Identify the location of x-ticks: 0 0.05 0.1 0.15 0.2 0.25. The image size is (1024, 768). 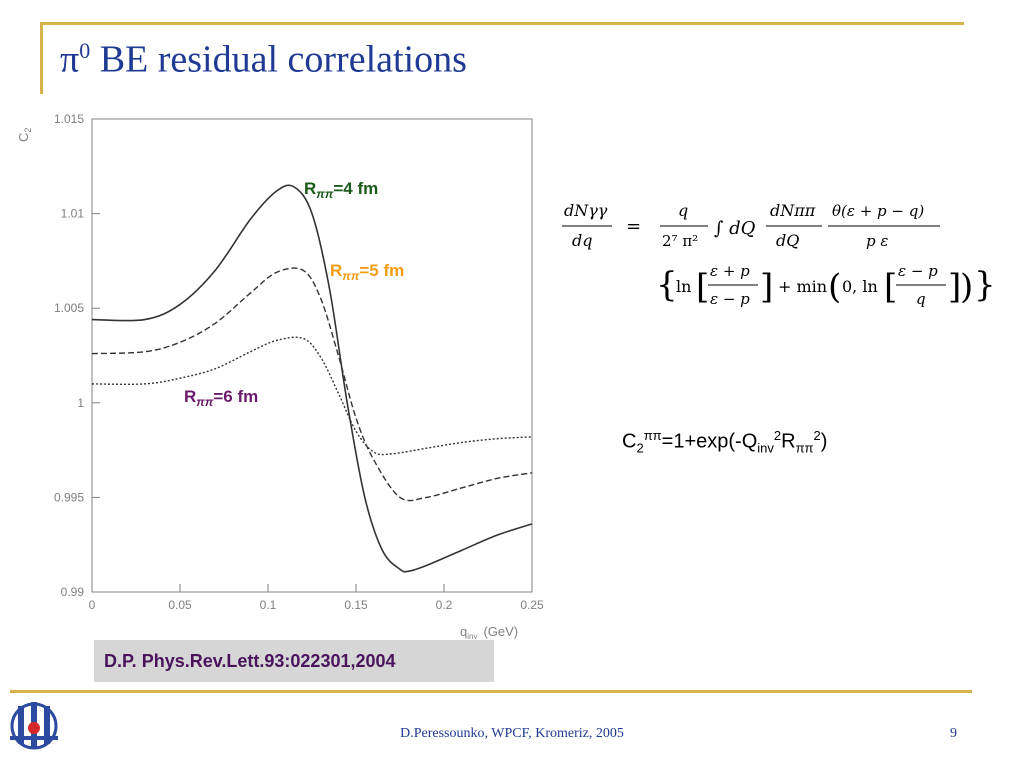
(316, 598).